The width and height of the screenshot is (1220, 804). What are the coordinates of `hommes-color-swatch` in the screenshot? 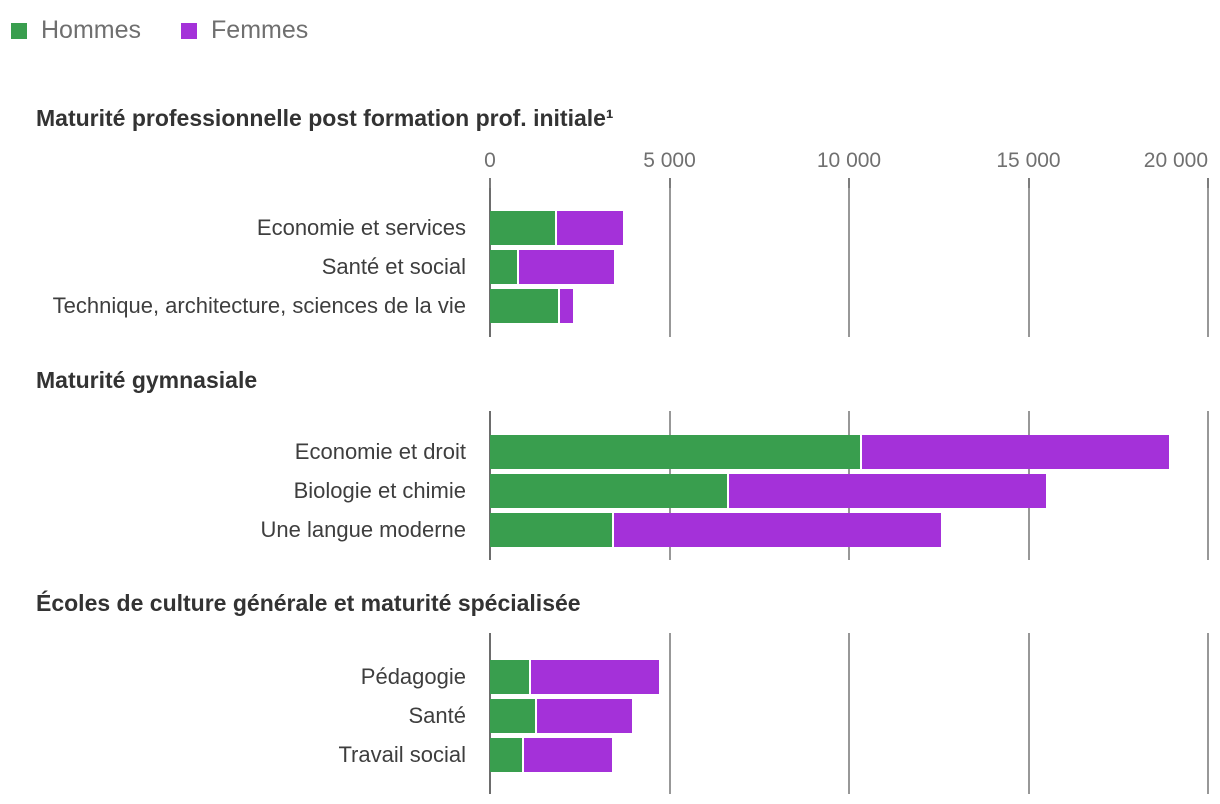 It's located at (19, 30).